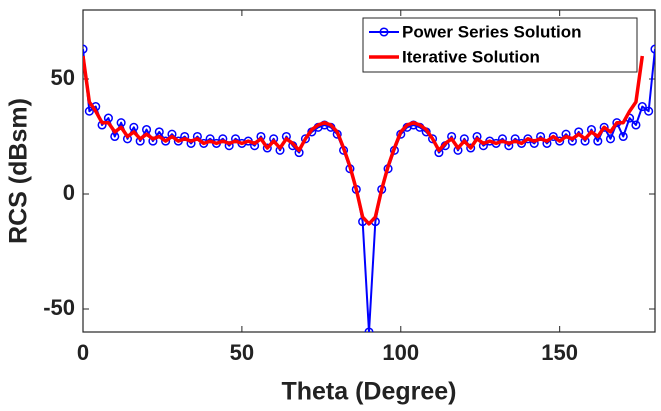 This screenshot has width=661, height=411. I want to click on x-tick-label: 150, so click(559, 352).